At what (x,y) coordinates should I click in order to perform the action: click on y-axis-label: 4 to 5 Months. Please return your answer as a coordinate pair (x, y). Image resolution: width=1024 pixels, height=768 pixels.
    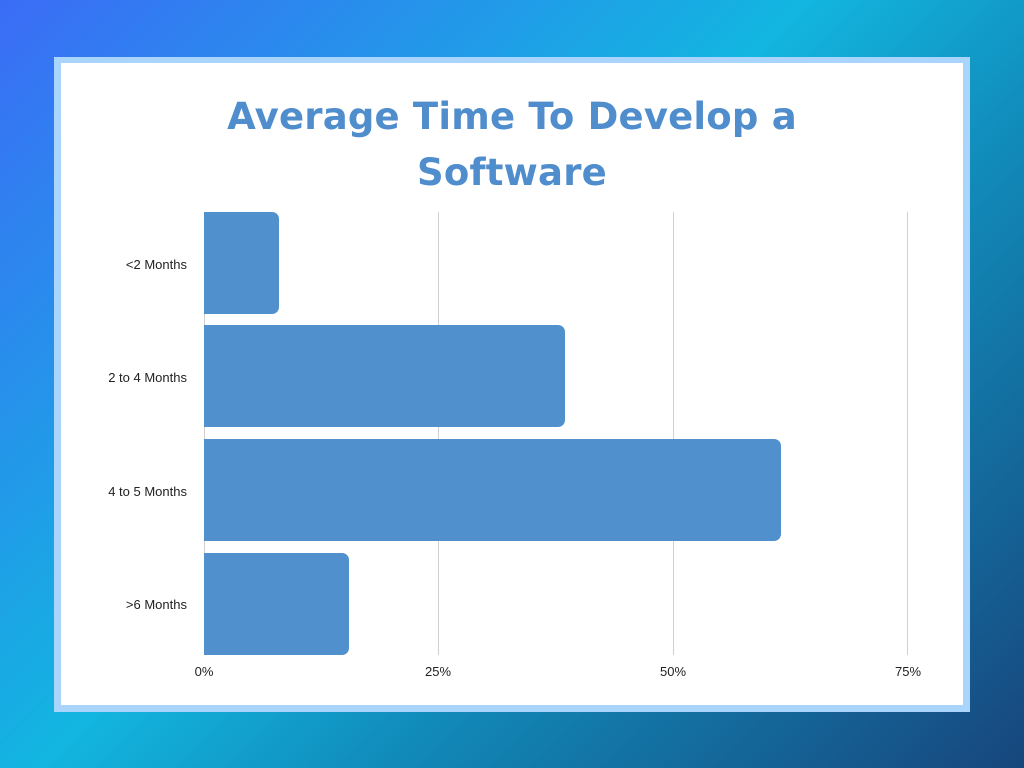
    Looking at the image, I should click on (147, 491).